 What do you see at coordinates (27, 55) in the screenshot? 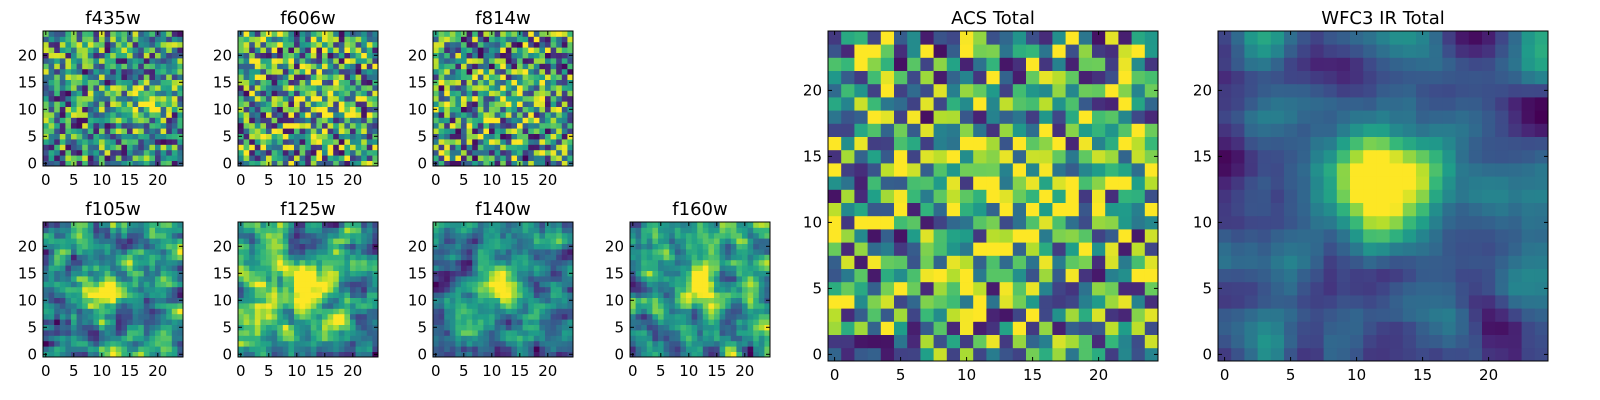
I see `y-tick-label: 20` at bounding box center [27, 55].